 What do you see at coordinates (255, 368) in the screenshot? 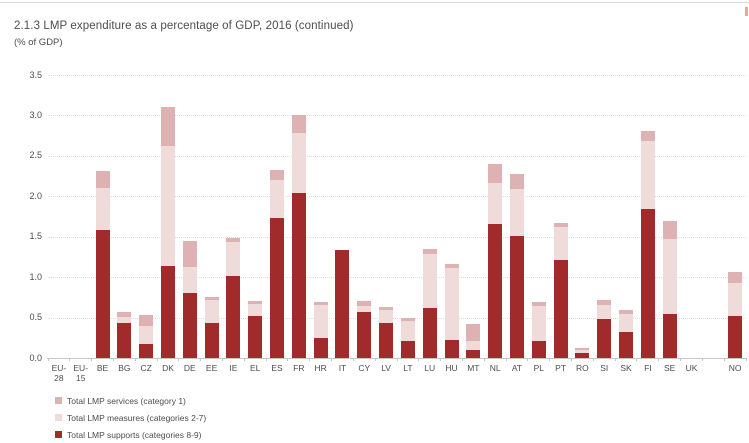
I see `x-axis-label-el: EL` at bounding box center [255, 368].